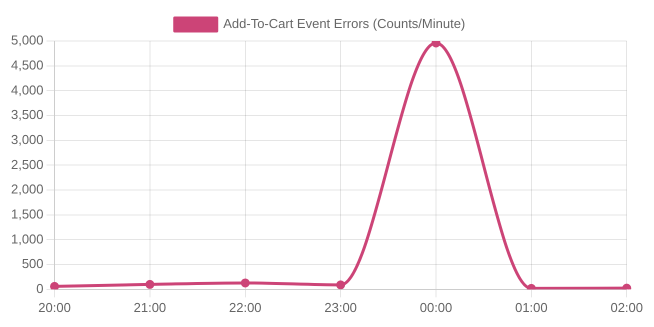 This screenshot has height=327, width=654. I want to click on y-tick-label: 1,000, so click(27, 238).